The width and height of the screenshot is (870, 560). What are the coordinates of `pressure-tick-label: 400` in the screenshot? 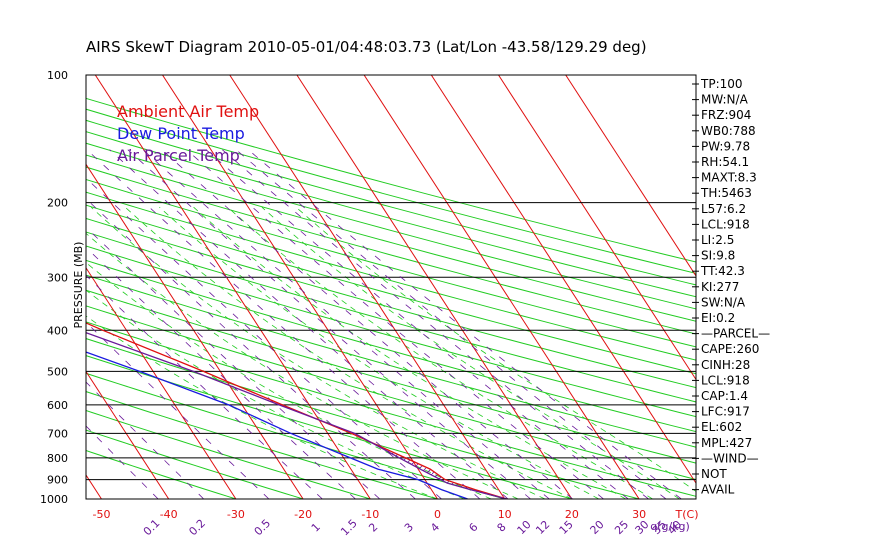 It's located at (57, 330).